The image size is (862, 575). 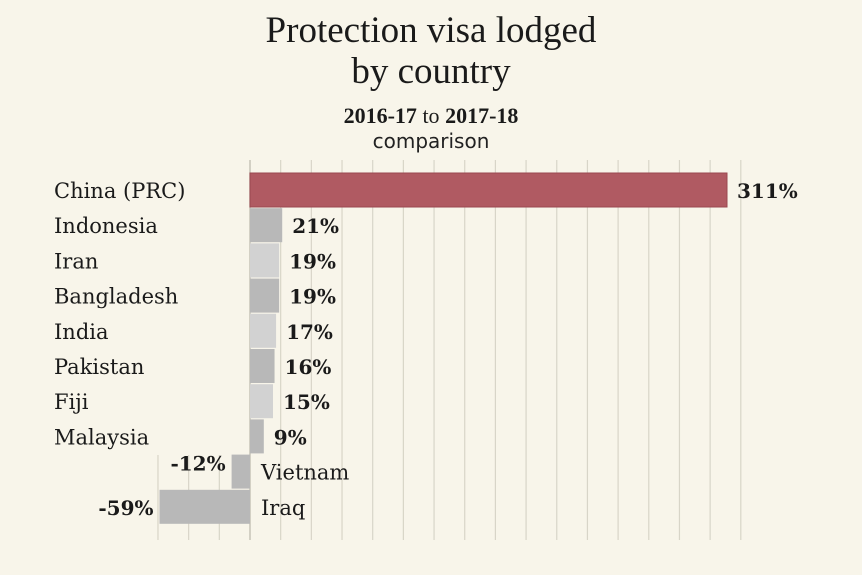 What do you see at coordinates (306, 402) in the screenshot?
I see `value-label: 15%` at bounding box center [306, 402].